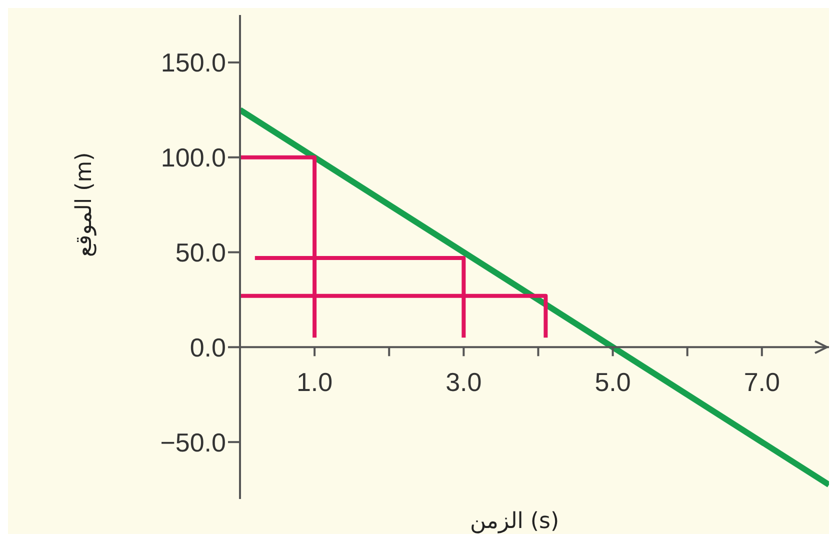  What do you see at coordinates (200, 252) in the screenshot?
I see `y-tick-label: 50.0` at bounding box center [200, 252].